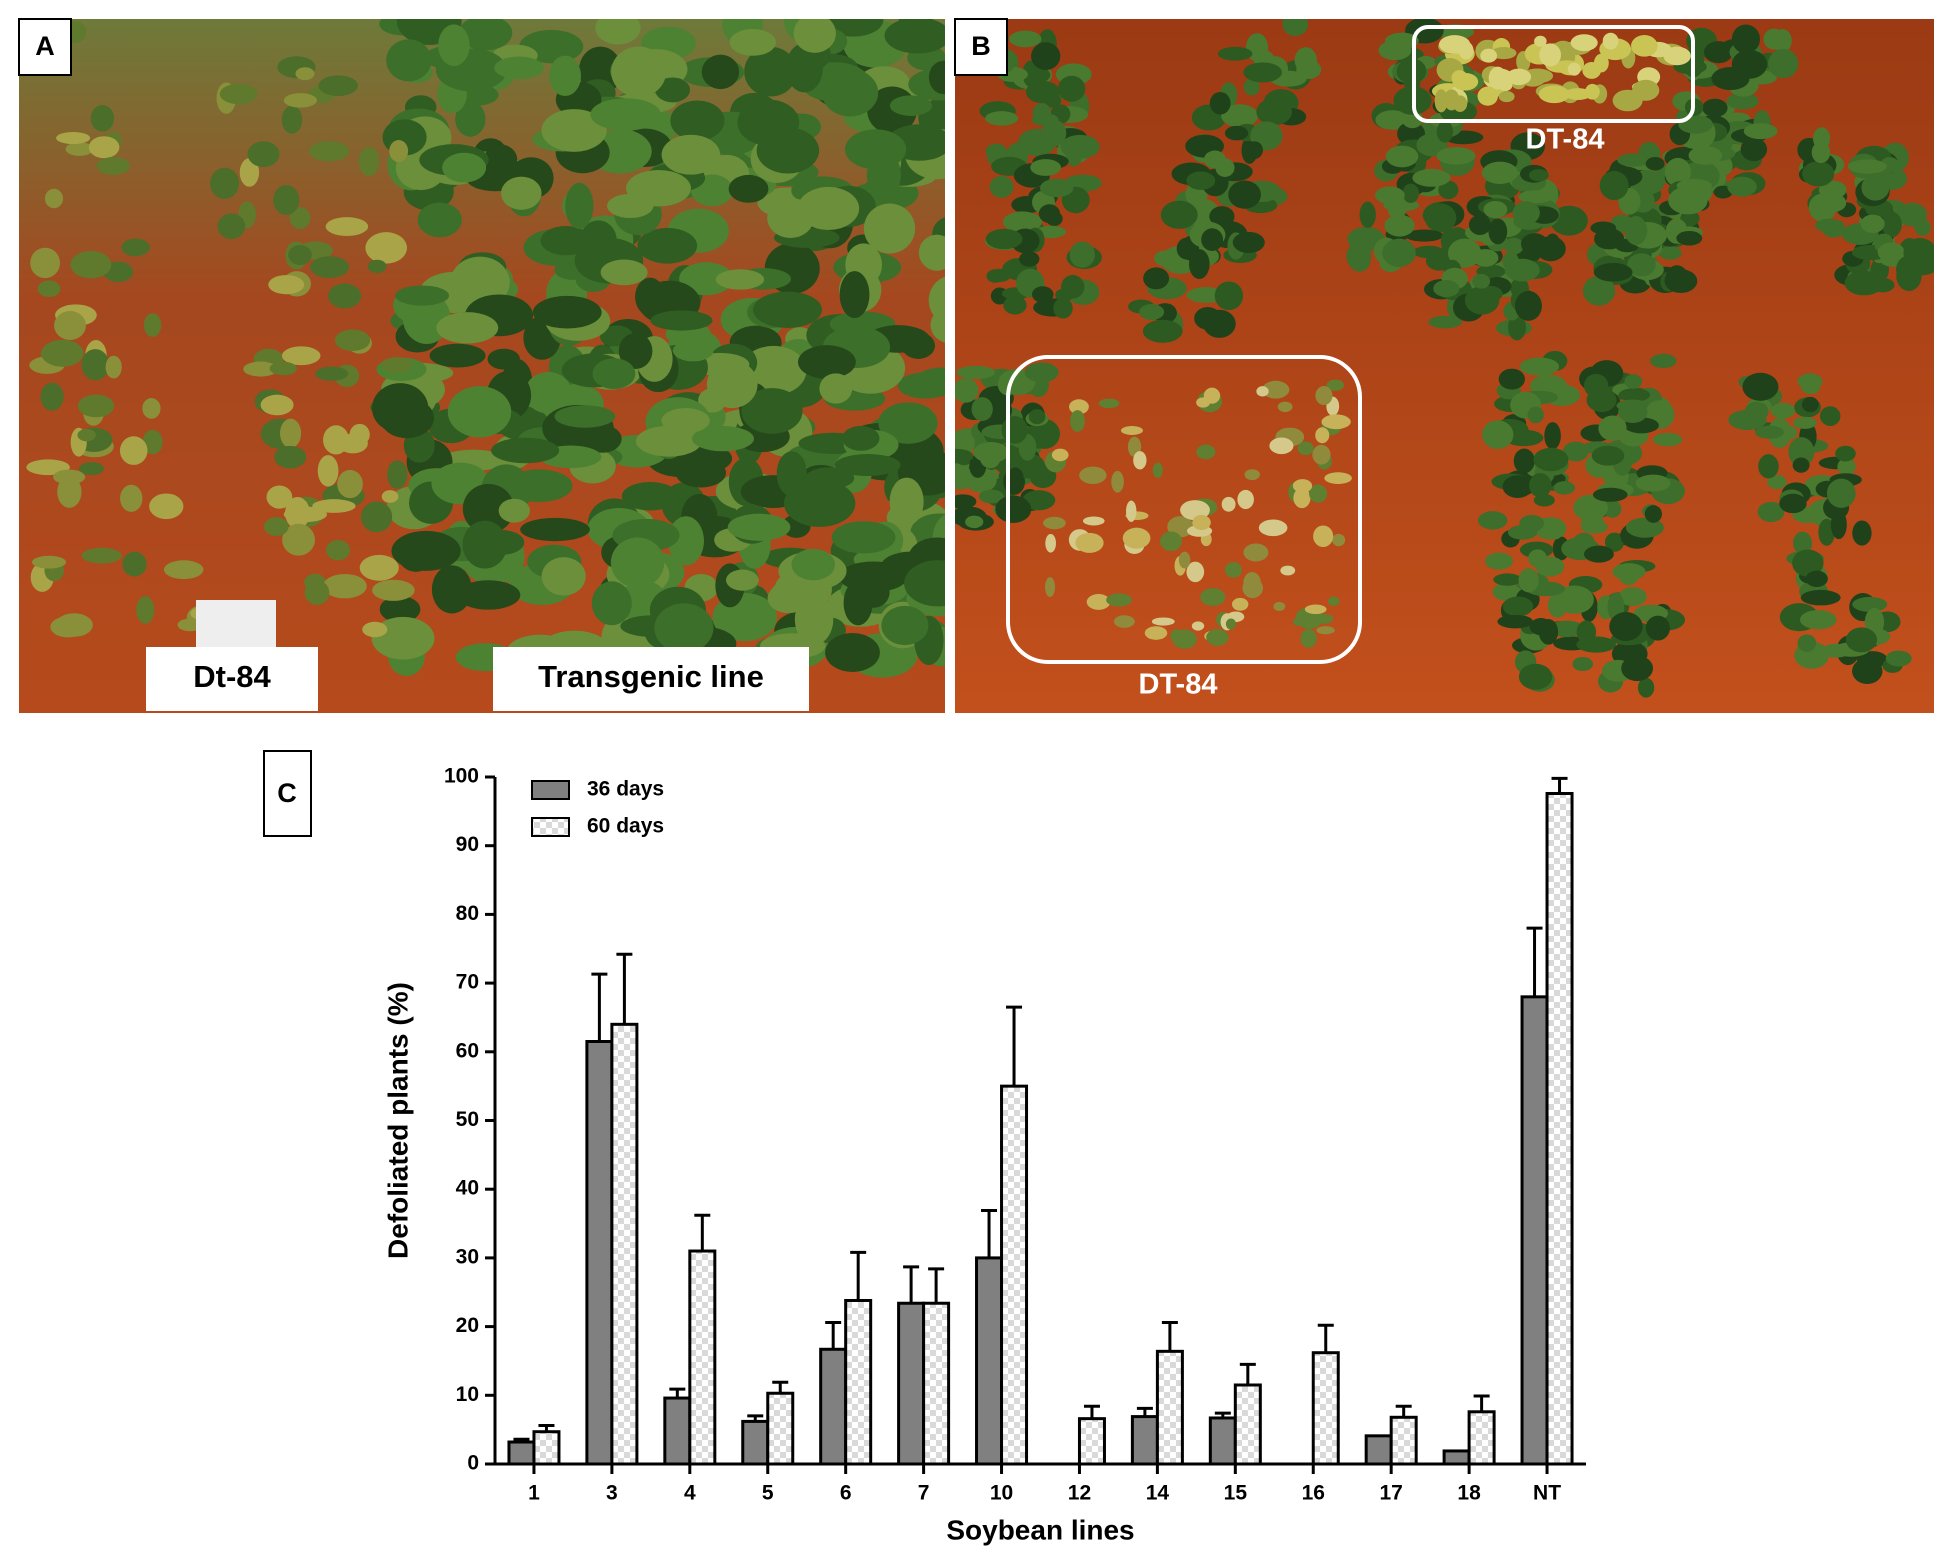  Describe the element at coordinates (1040, 1529) in the screenshot. I see `x-axis-title: Soybean lines` at that location.